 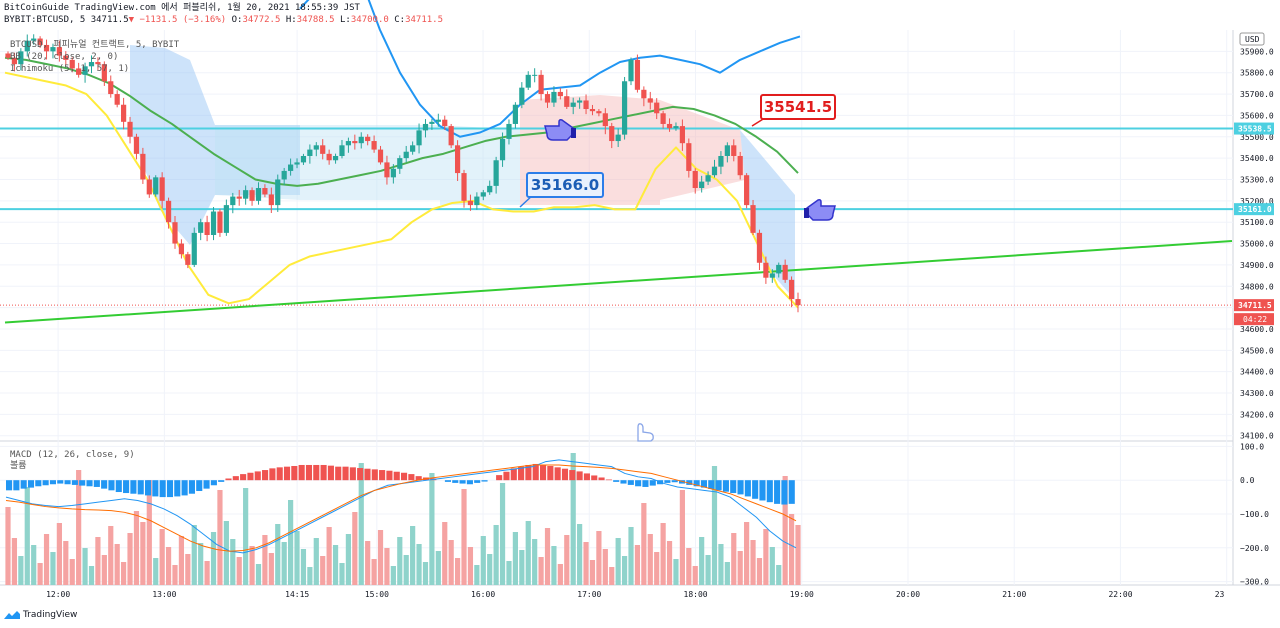 I want to click on macd-tick-label: −200.0, so click(x=1254, y=548).